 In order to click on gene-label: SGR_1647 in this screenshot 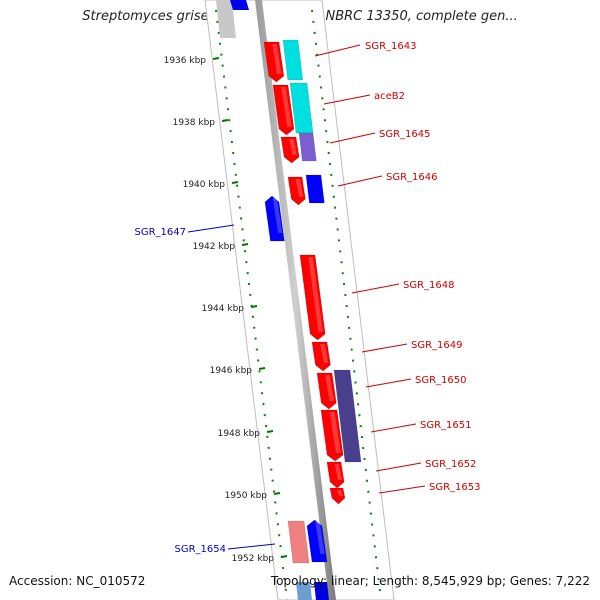, I will do `click(161, 232)`.